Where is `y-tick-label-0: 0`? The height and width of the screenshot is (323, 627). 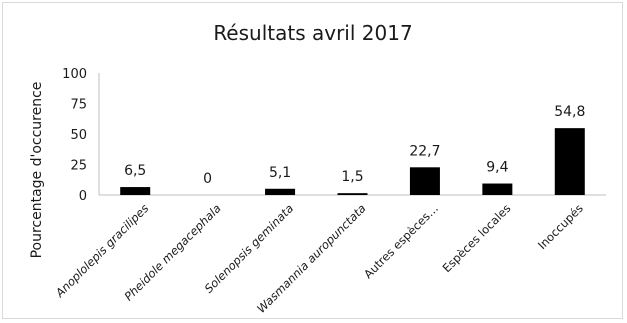
y-tick-label-0: 0 is located at coordinates (83, 196).